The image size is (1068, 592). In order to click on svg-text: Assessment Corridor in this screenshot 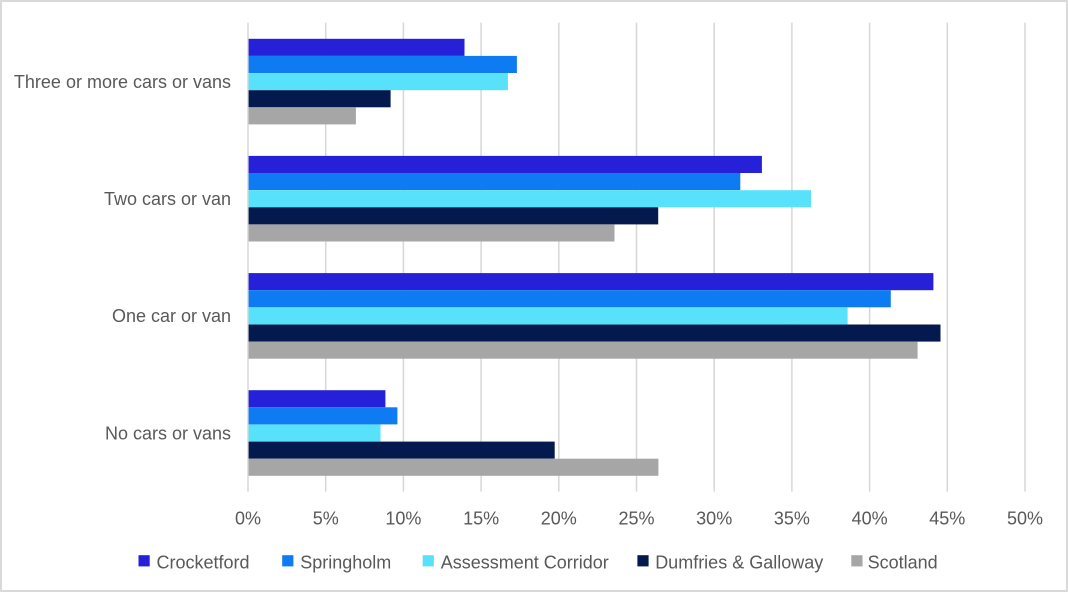, I will do `click(525, 563)`.